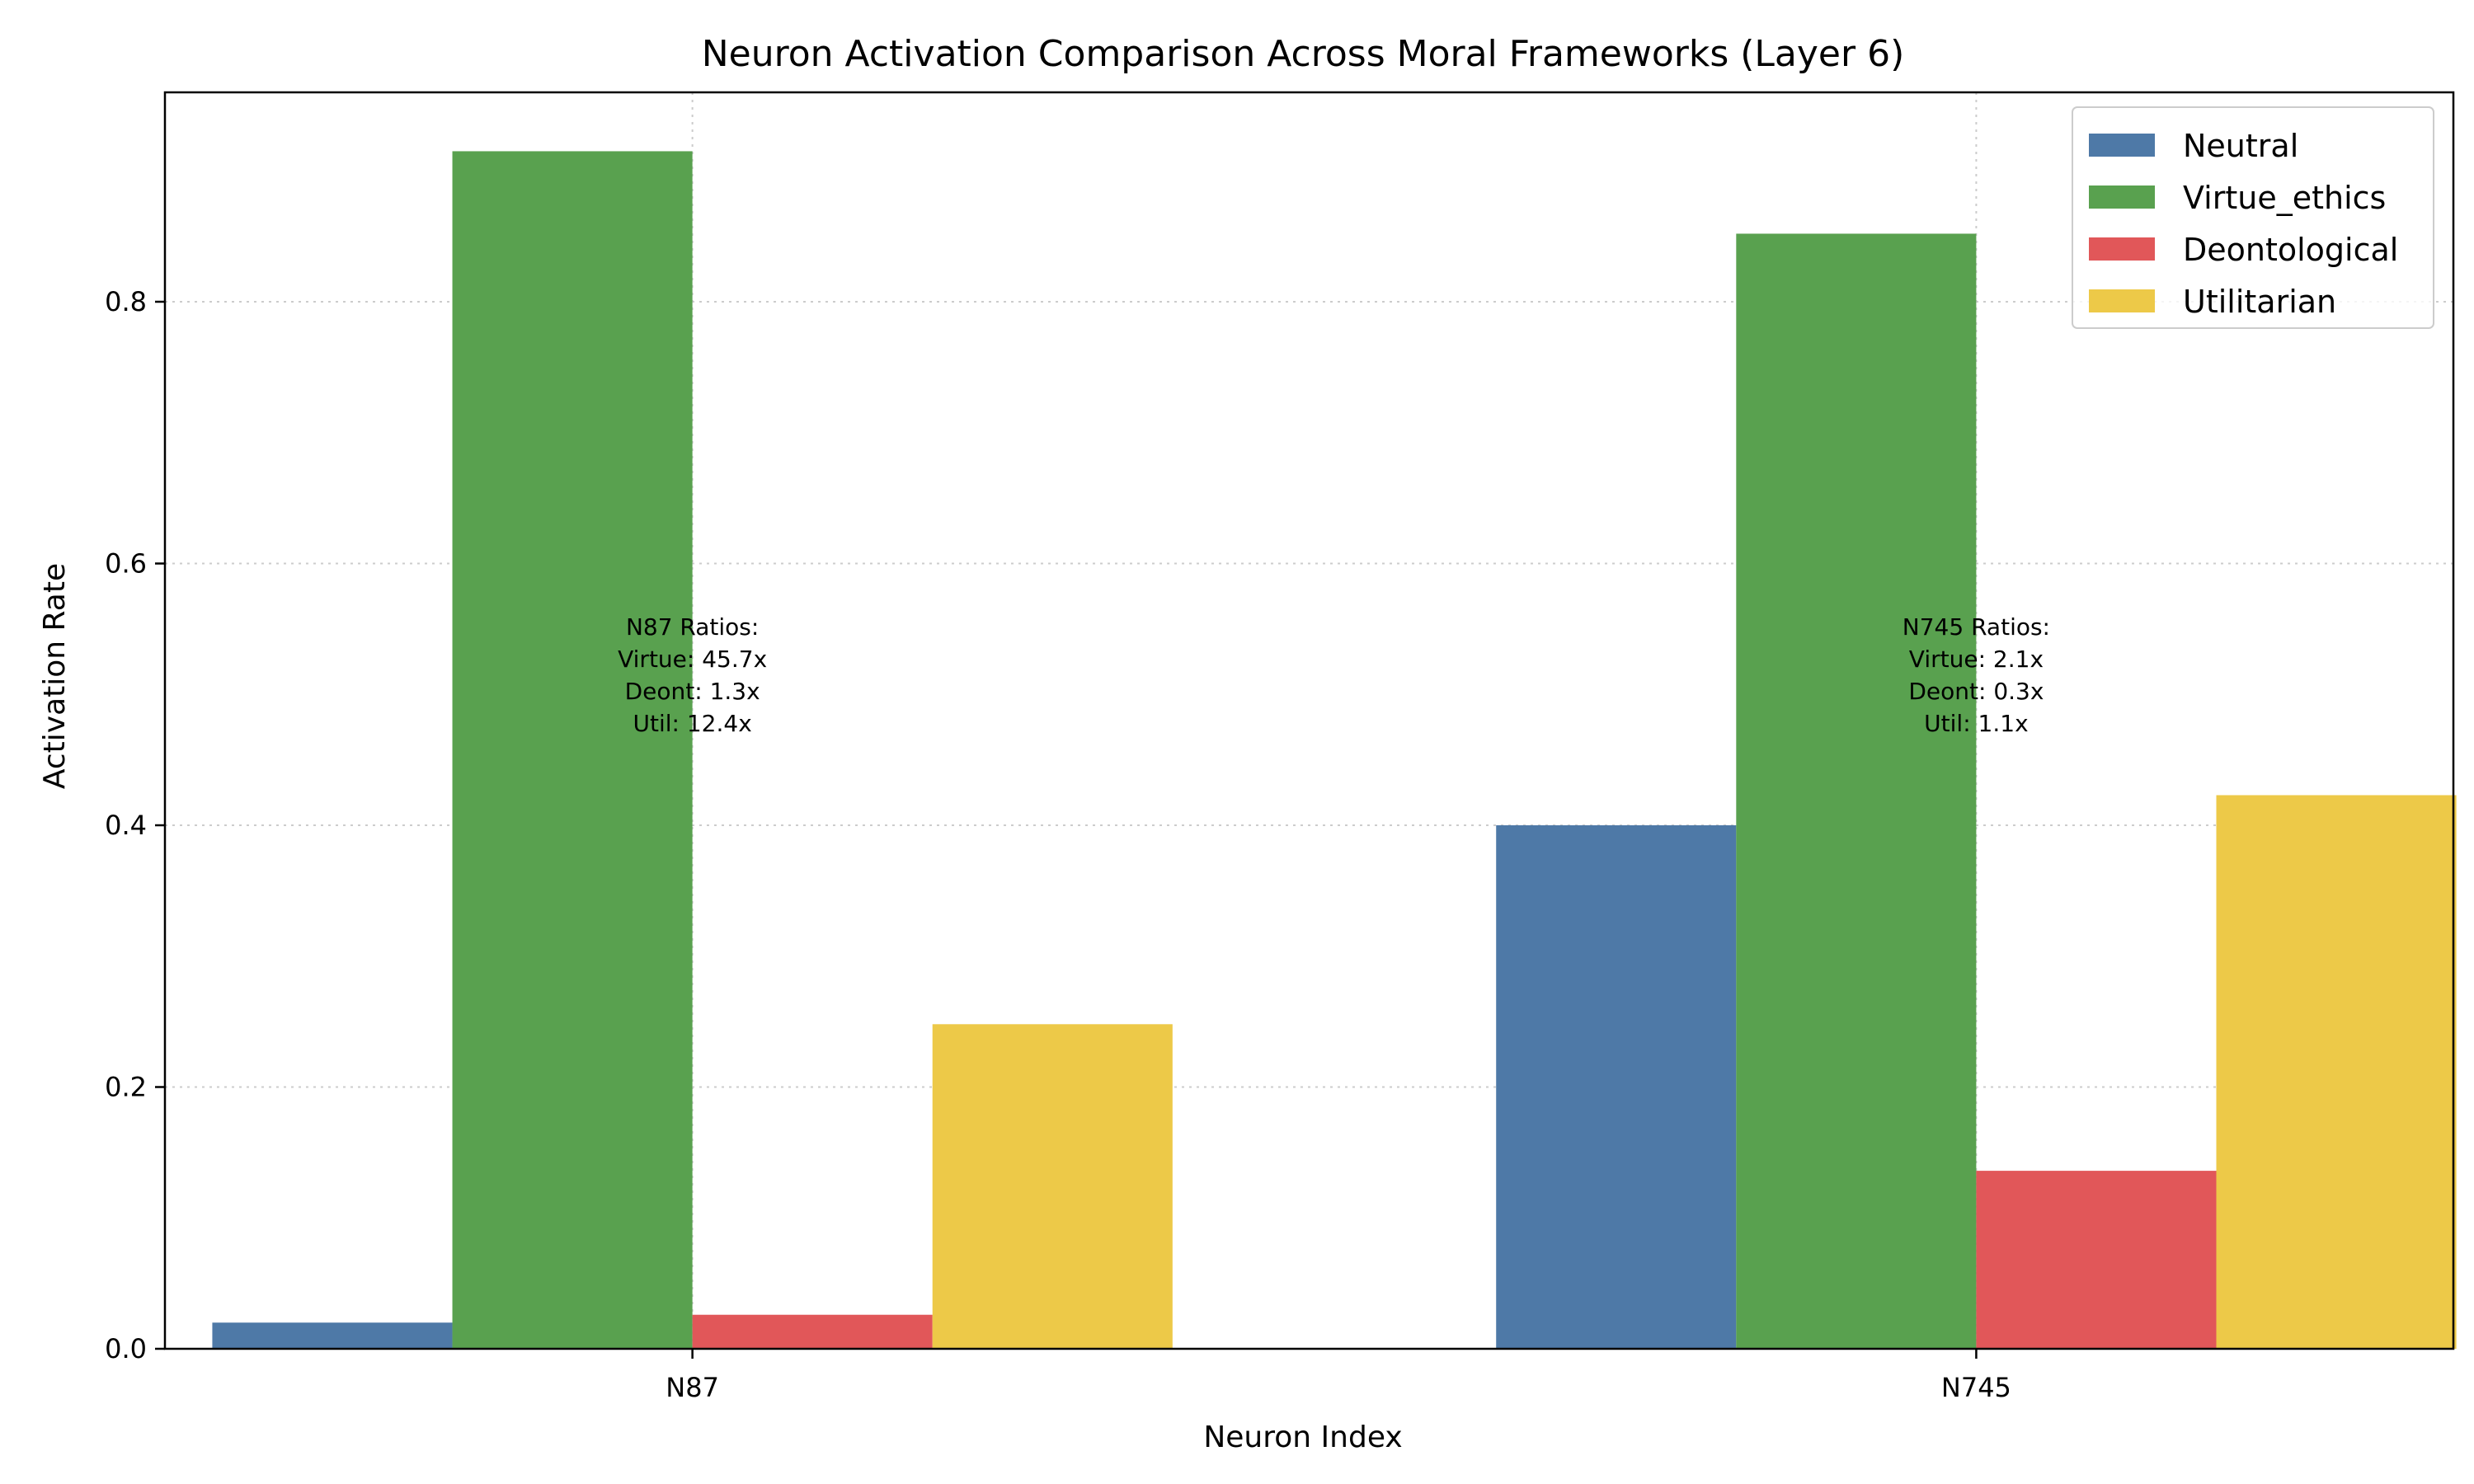 Image resolution: width=2474 pixels, height=1484 pixels. I want to click on legend-label-utilitarian: Utilitarian, so click(2259, 302).